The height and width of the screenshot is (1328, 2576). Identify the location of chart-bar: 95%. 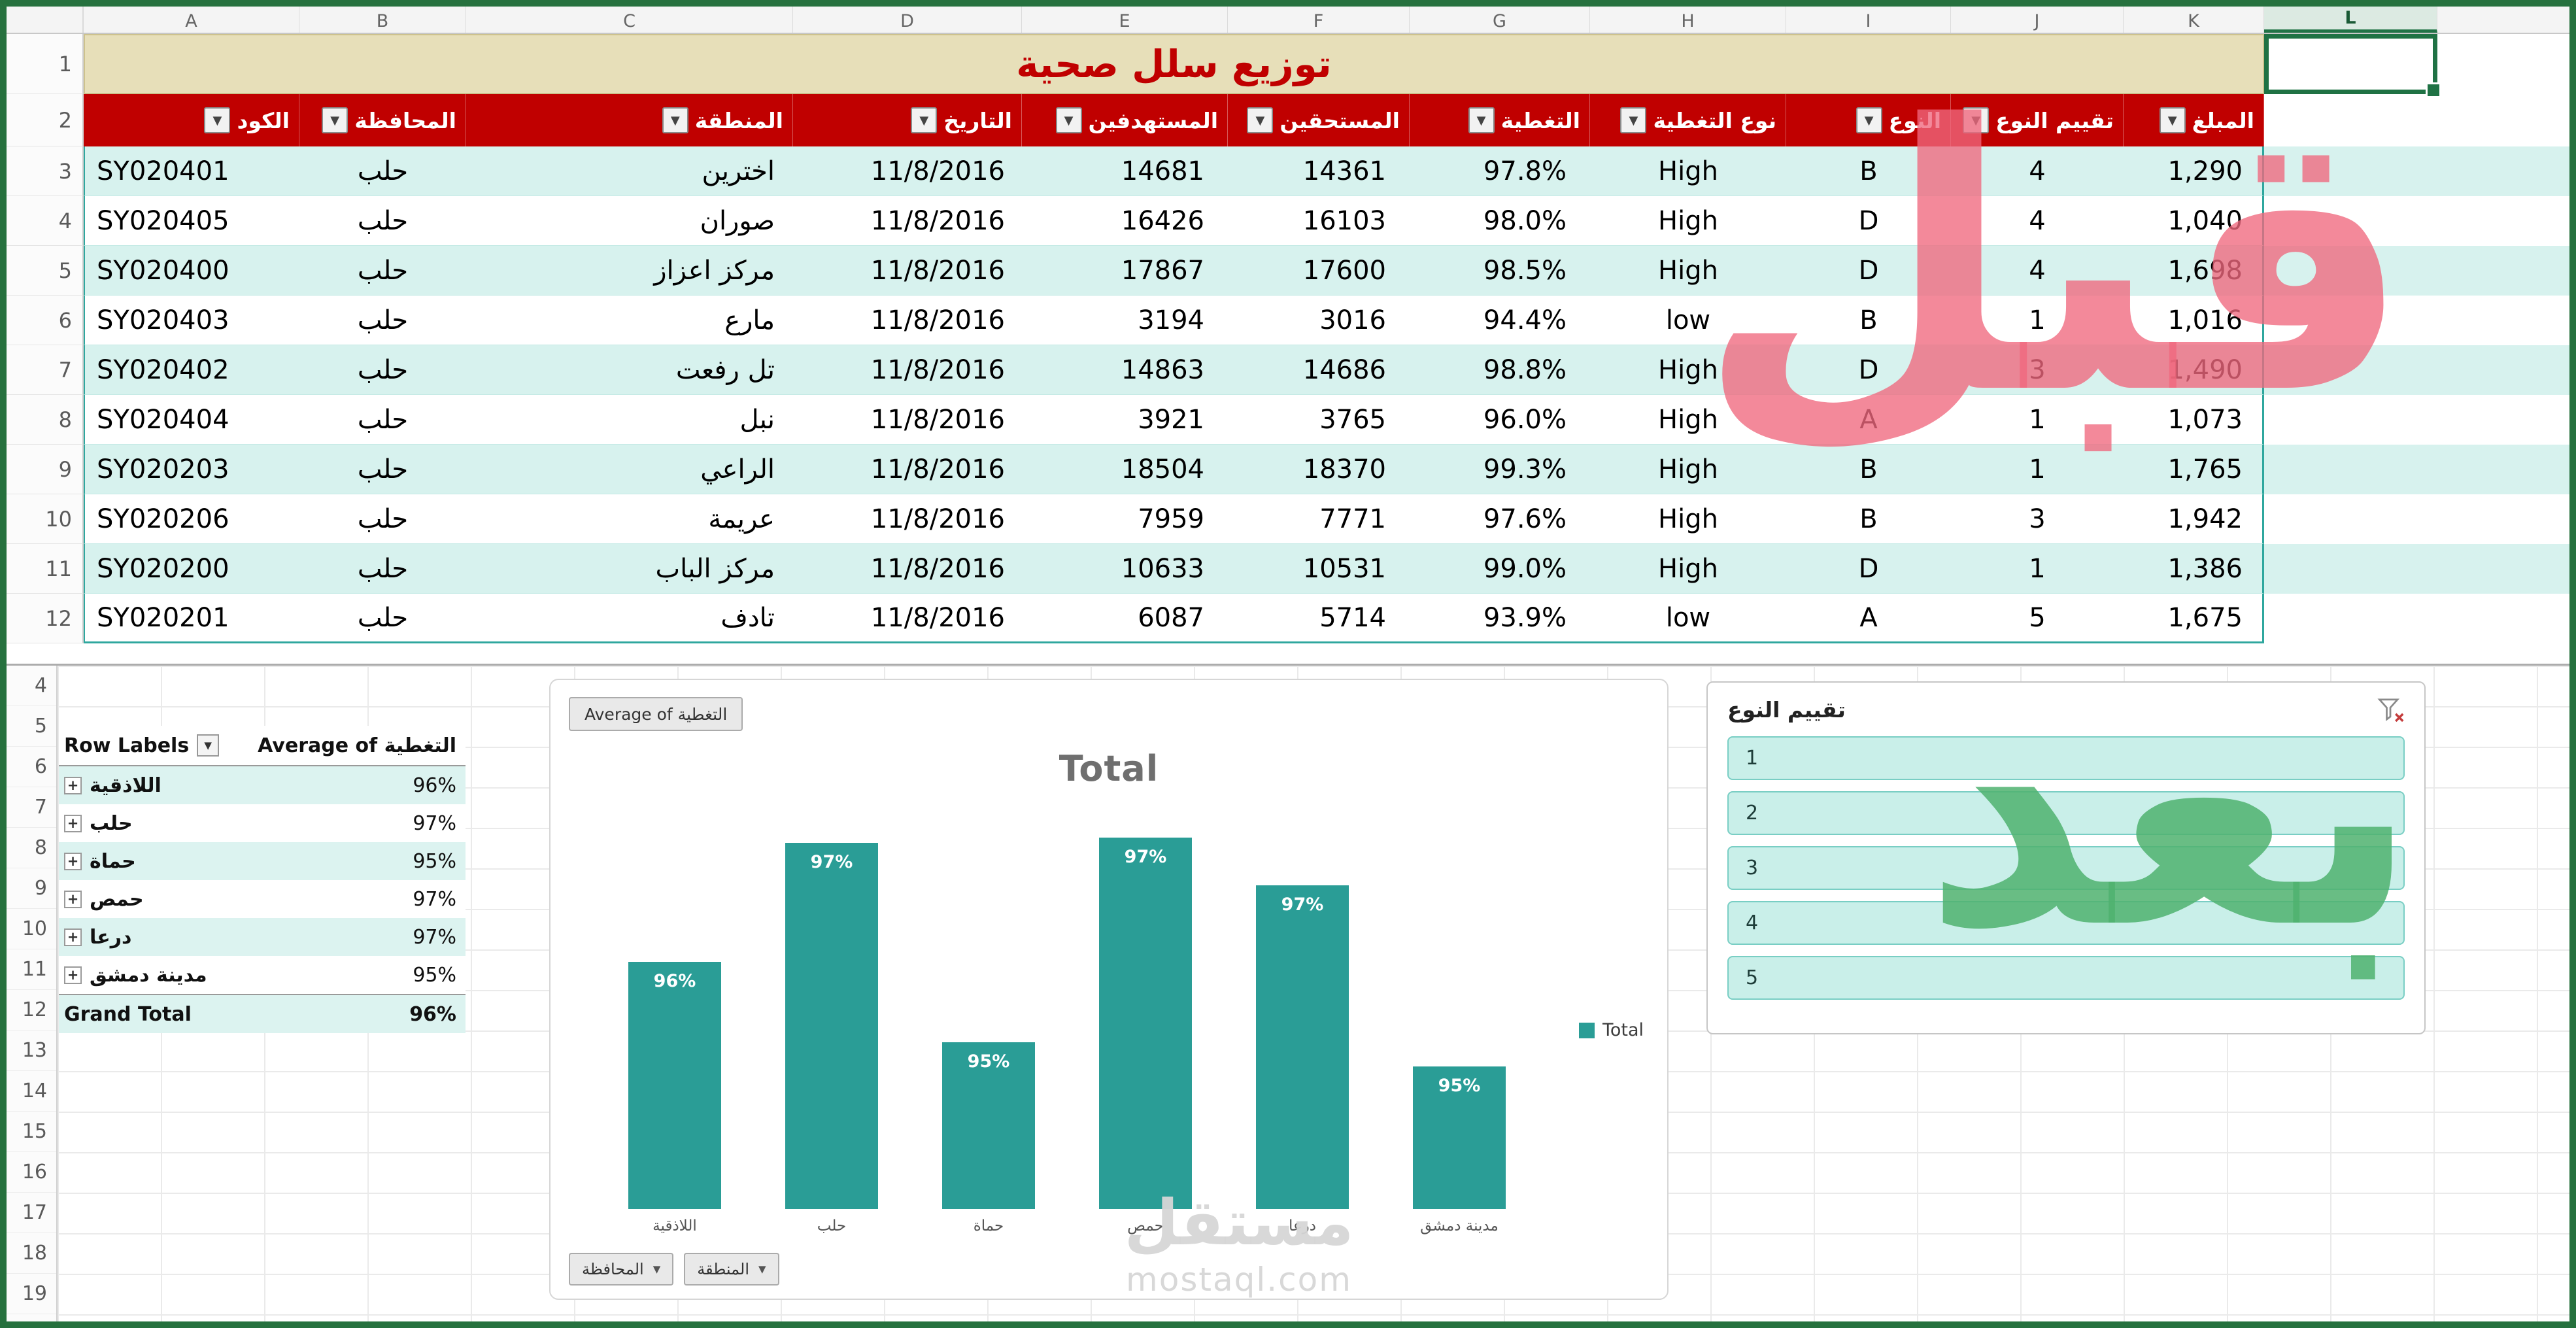
(1459, 1137).